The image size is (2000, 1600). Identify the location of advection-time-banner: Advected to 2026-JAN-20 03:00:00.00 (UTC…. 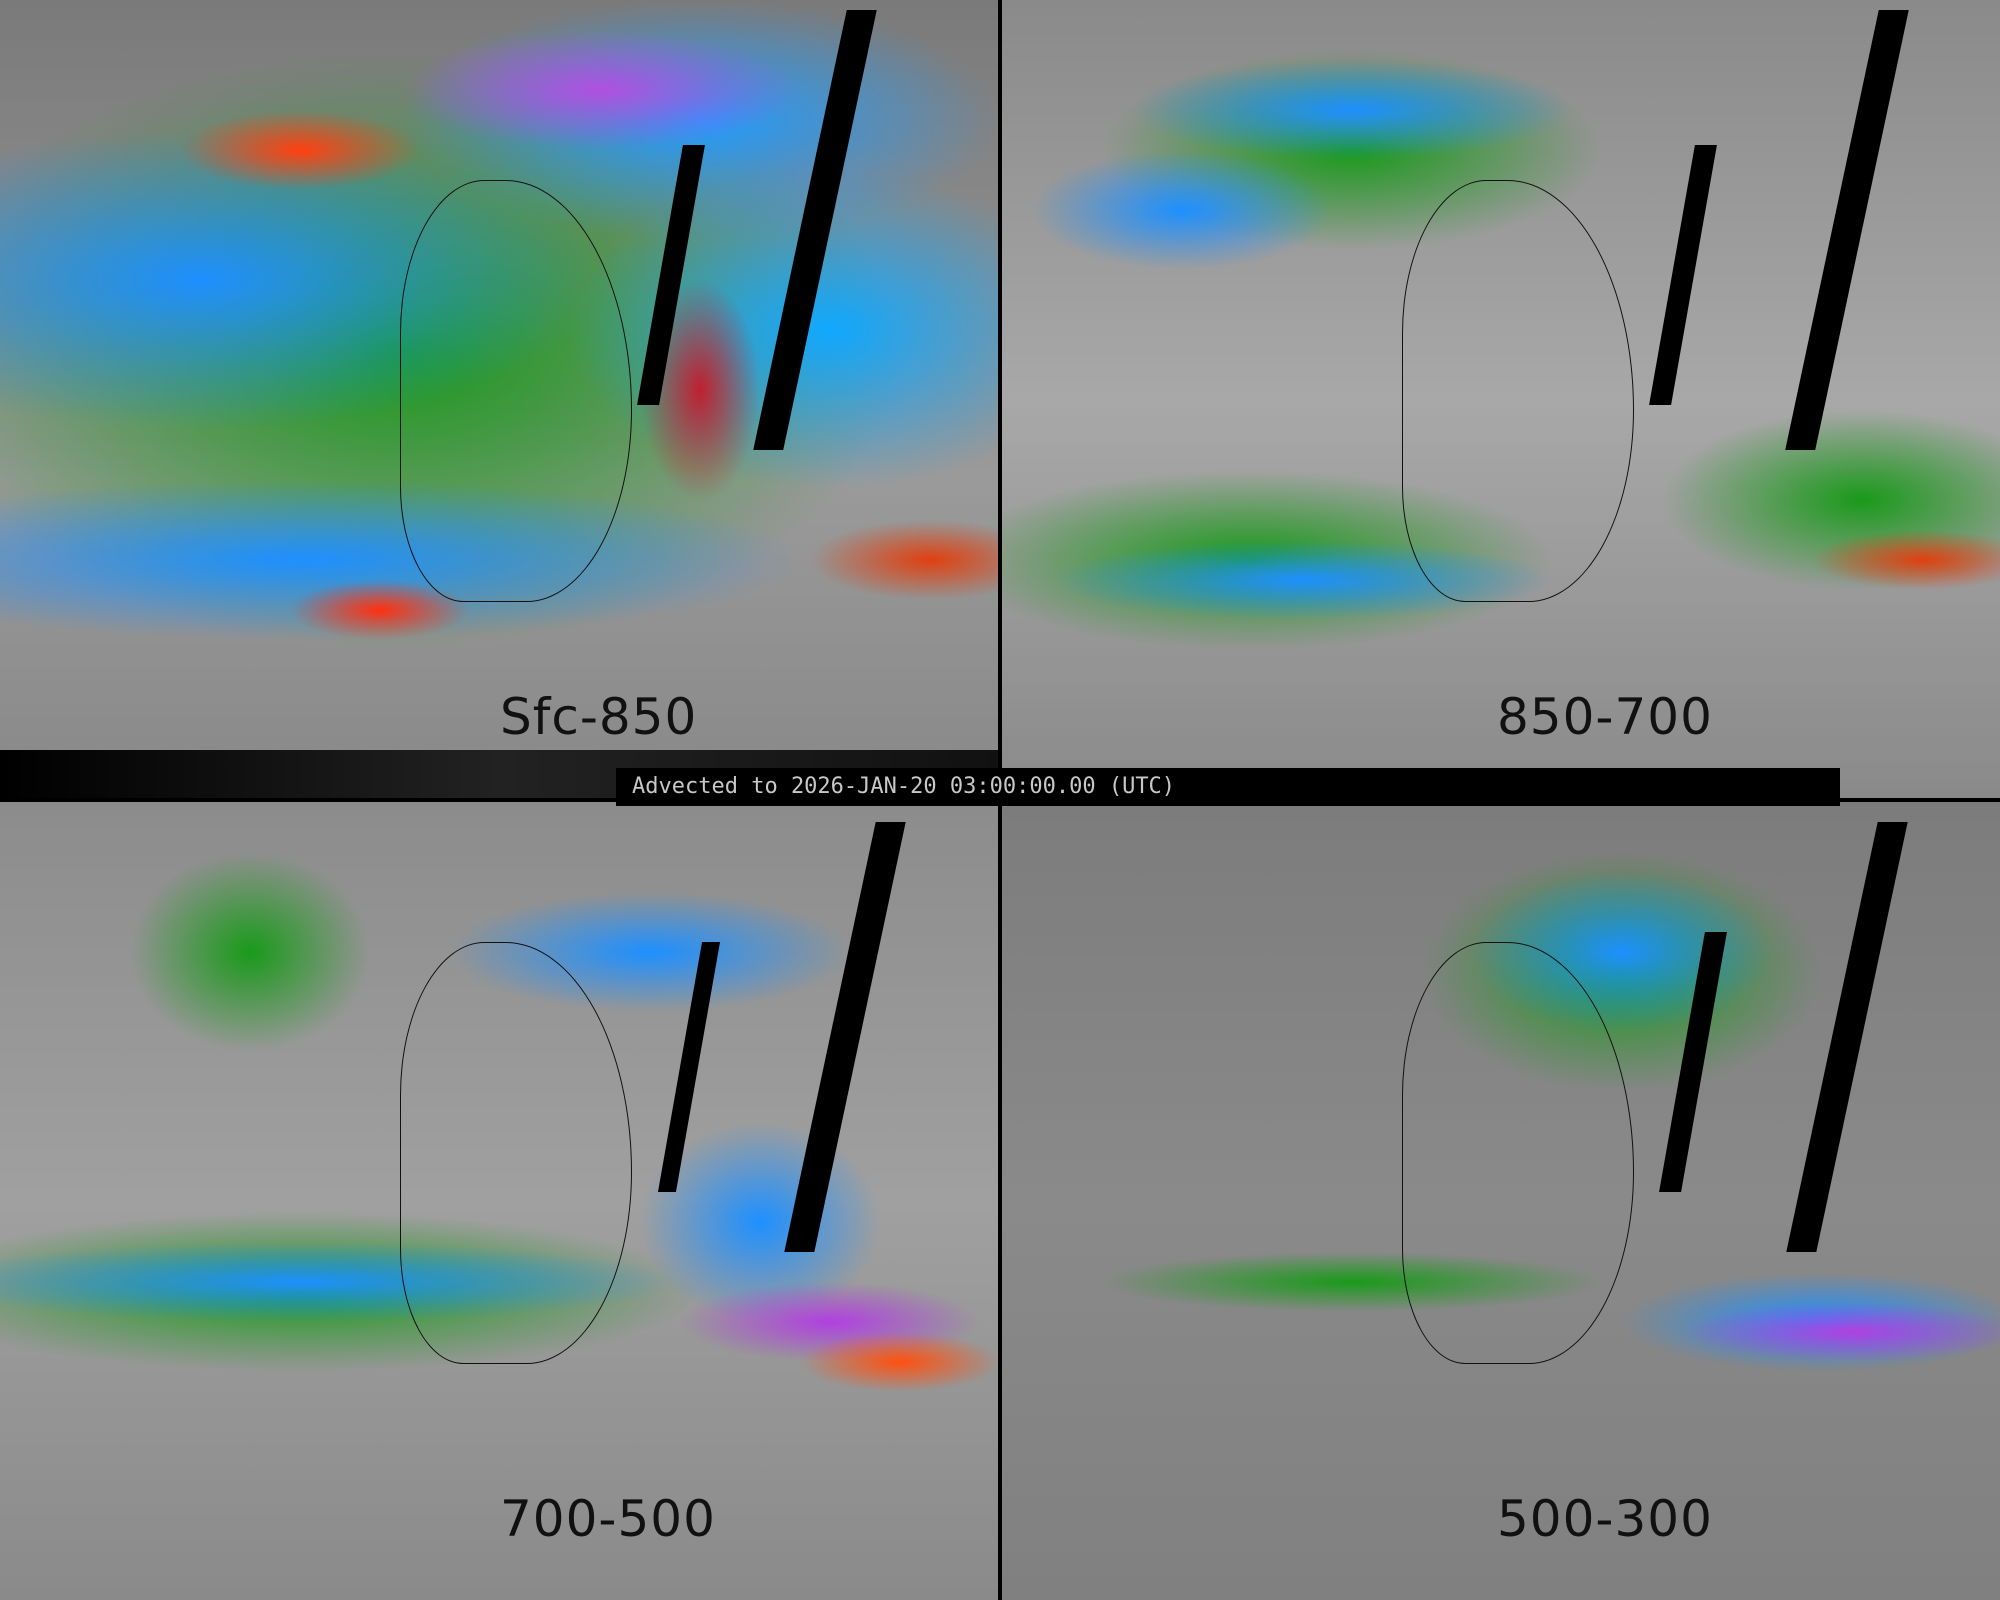
(1228, 787).